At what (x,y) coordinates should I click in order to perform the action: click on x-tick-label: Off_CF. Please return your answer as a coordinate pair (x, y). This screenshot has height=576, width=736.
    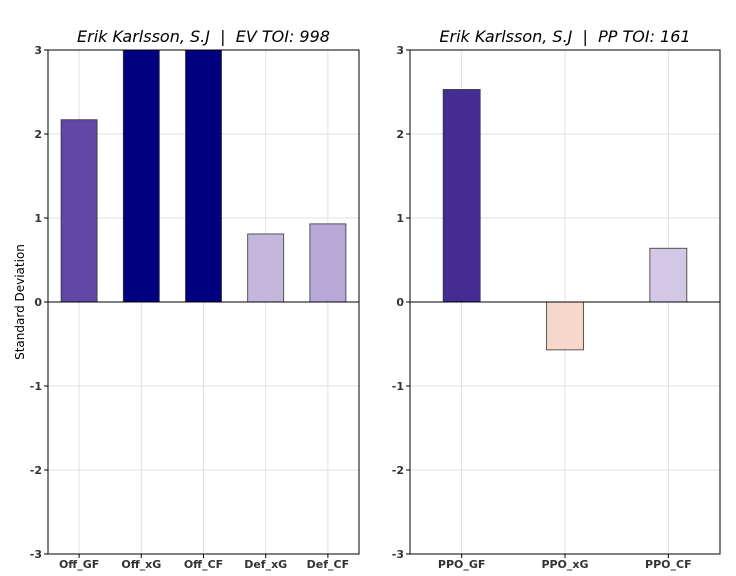
    Looking at the image, I should click on (203, 564).